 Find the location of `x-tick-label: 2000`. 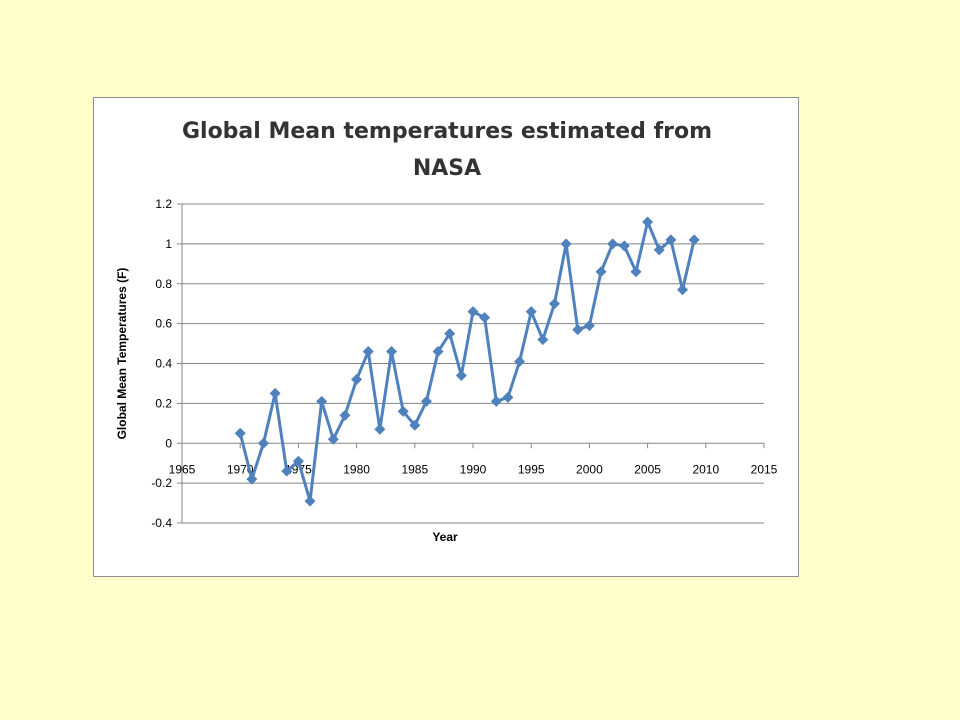

x-tick-label: 2000 is located at coordinates (589, 469).